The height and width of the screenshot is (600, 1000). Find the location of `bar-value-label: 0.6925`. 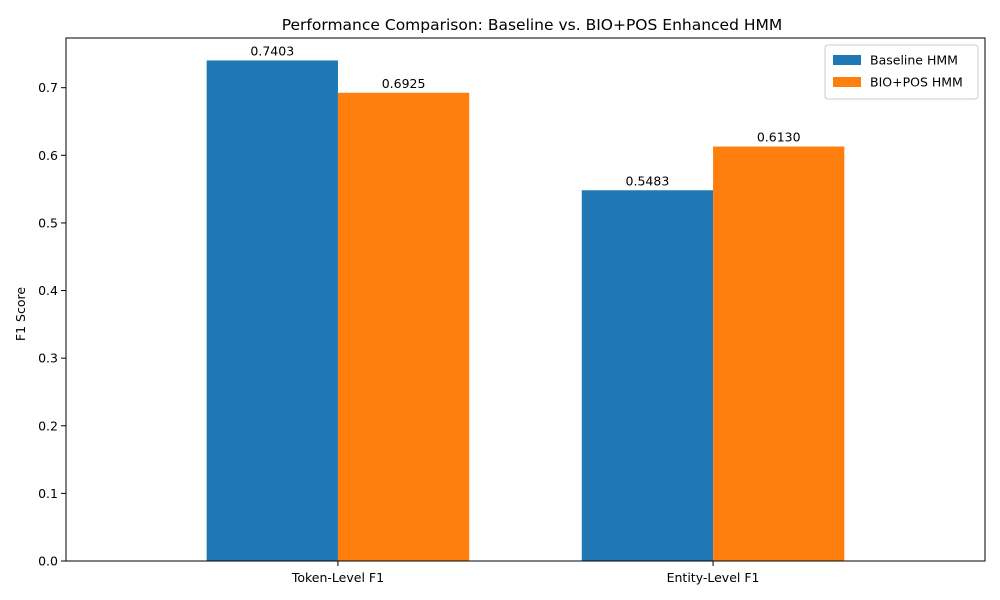

bar-value-label: 0.6925 is located at coordinates (404, 83).